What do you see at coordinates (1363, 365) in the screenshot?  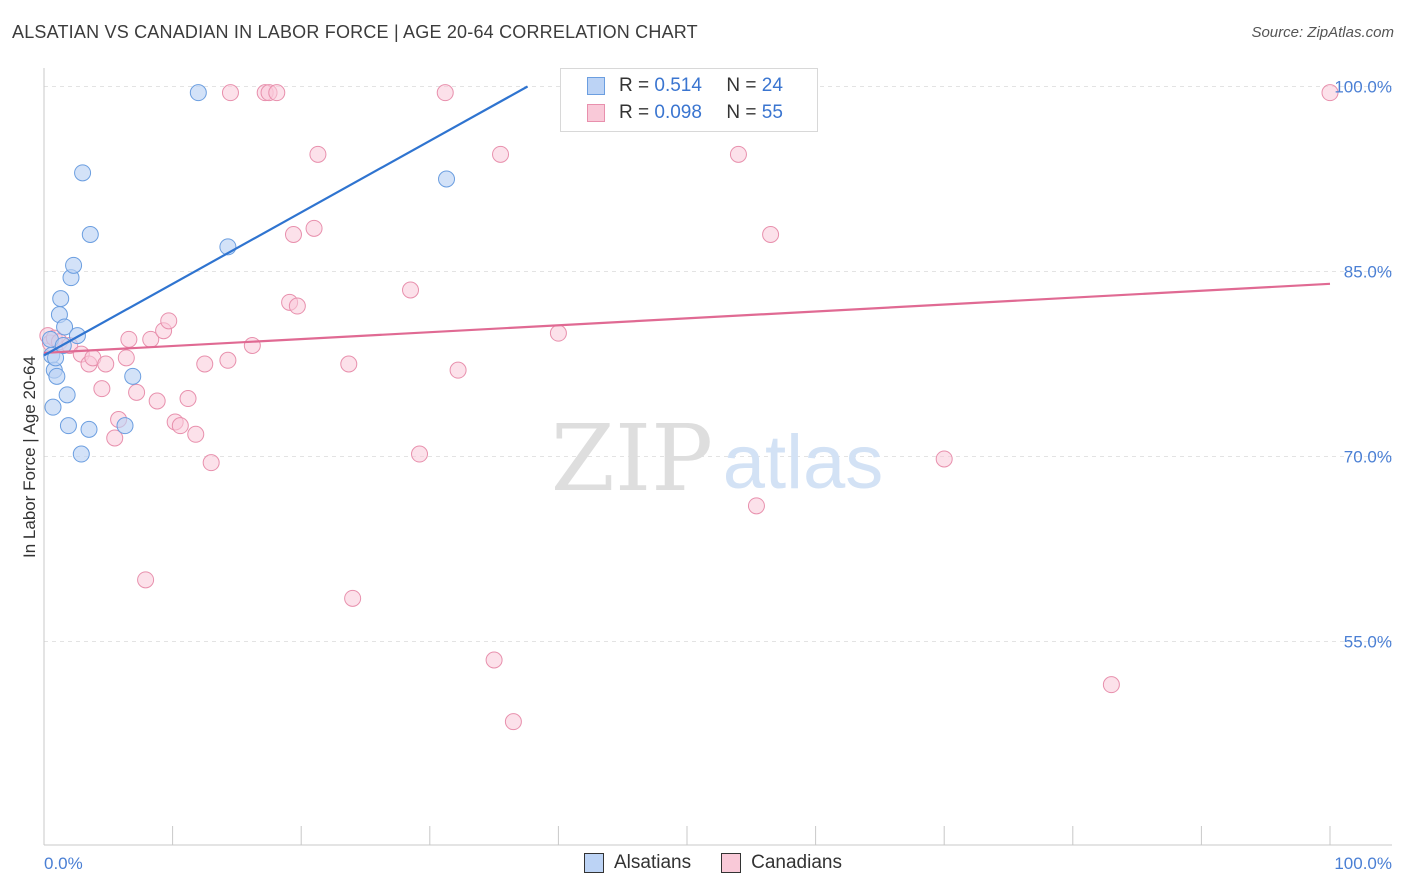 I see `y-tick-labels: 55.0% 70.0% 85.0% 100.0%` at bounding box center [1363, 365].